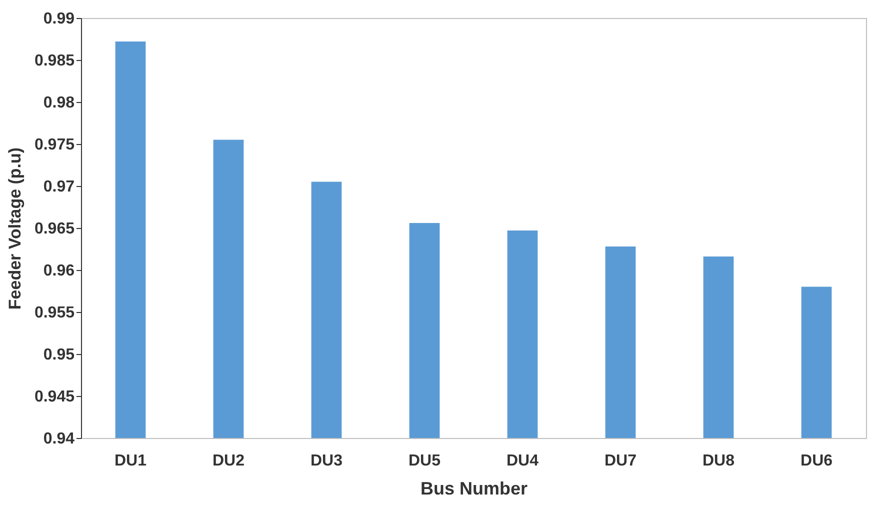 The image size is (894, 527). What do you see at coordinates (474, 488) in the screenshot?
I see `x-axis-title: Bus Number` at bounding box center [474, 488].